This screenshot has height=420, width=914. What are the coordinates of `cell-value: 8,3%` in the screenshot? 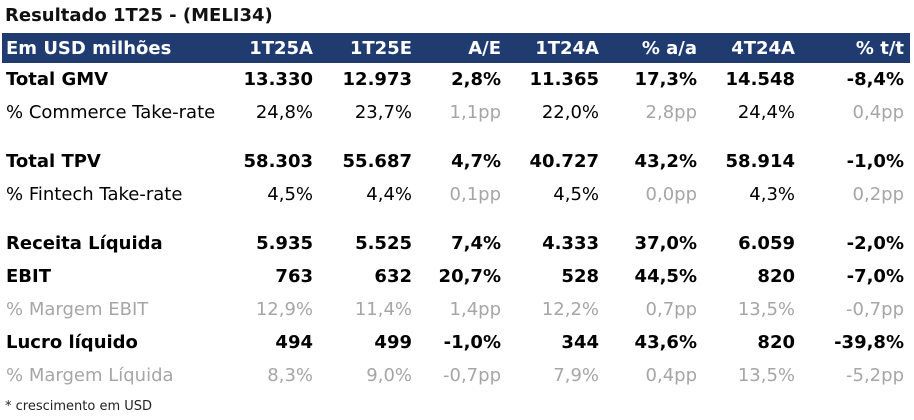 It's located at (290, 375).